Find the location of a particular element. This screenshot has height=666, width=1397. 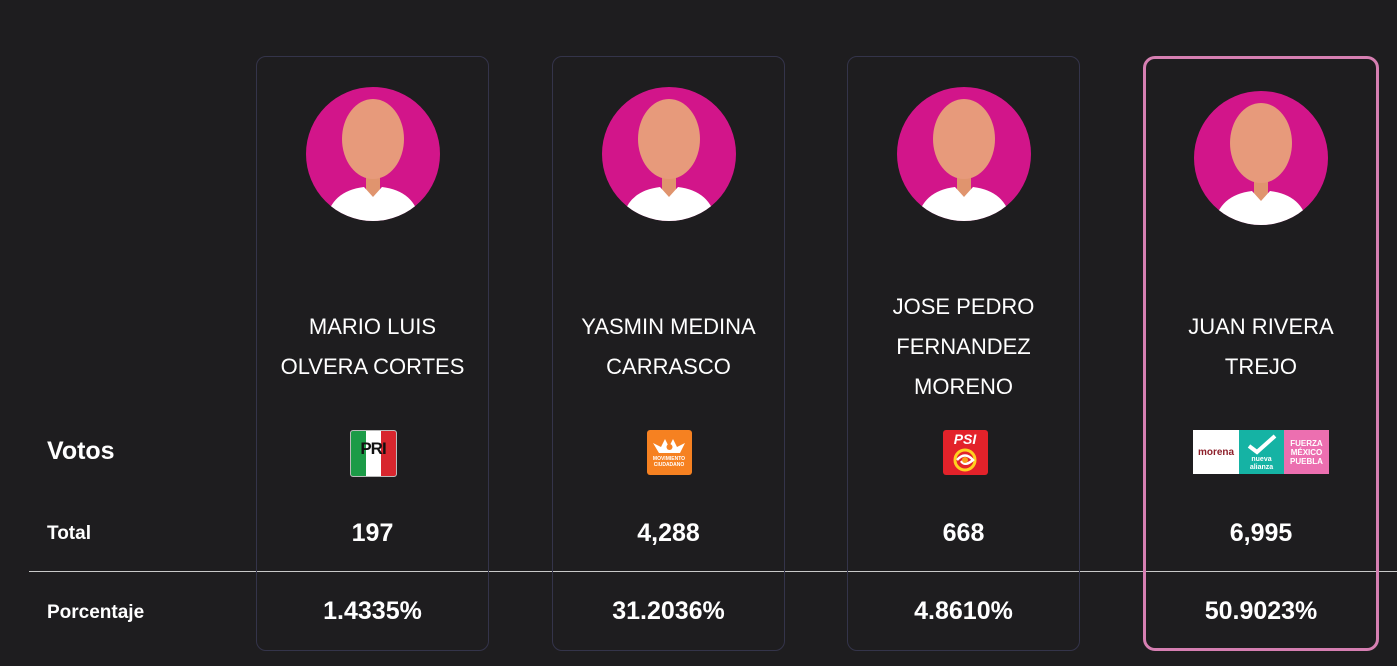

nueva-alianza-logo-icon: nueva alianza is located at coordinates (1261, 452).